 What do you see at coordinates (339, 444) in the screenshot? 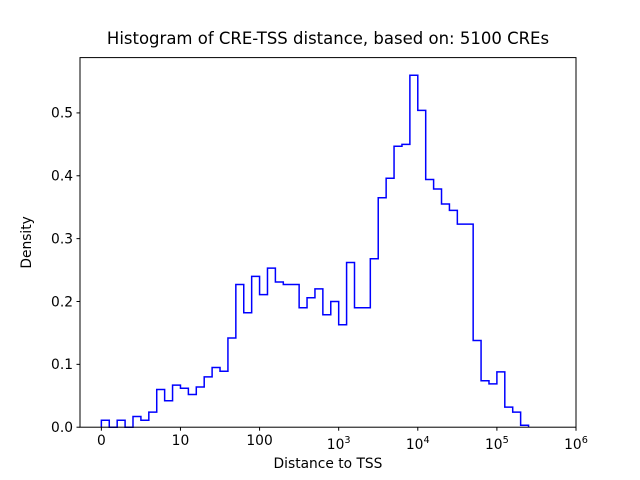
I see `x-tick-label: 10³` at bounding box center [339, 444].